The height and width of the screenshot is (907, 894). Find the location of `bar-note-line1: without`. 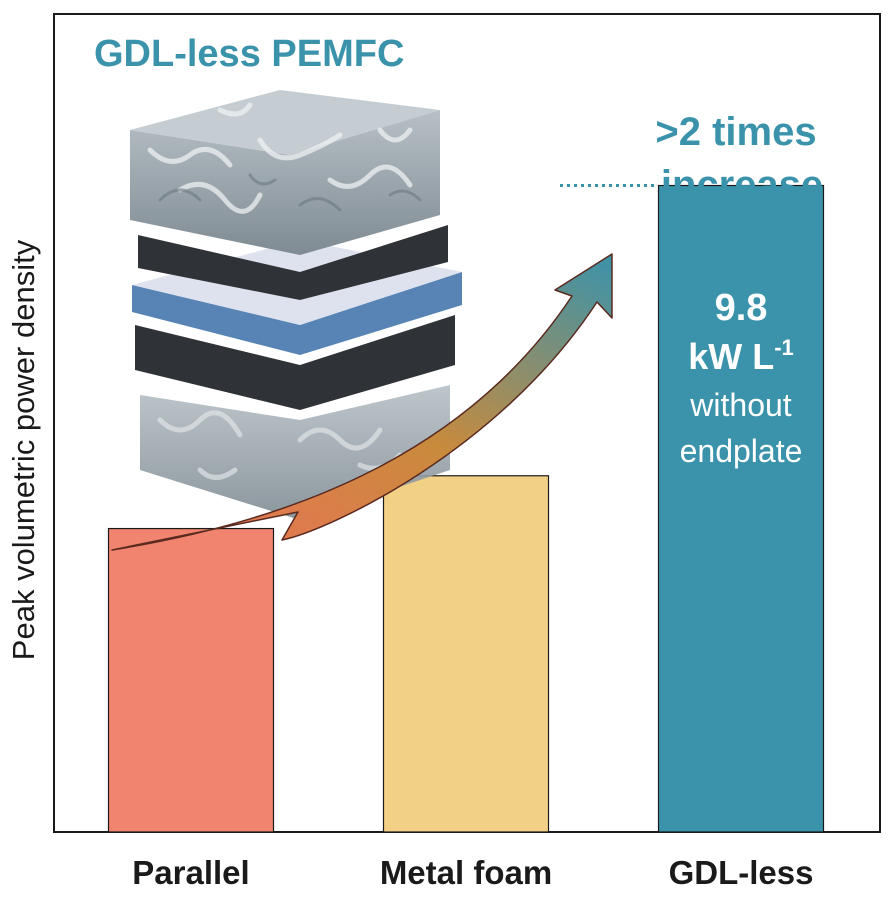

bar-note-line1: without is located at coordinates (740, 405).